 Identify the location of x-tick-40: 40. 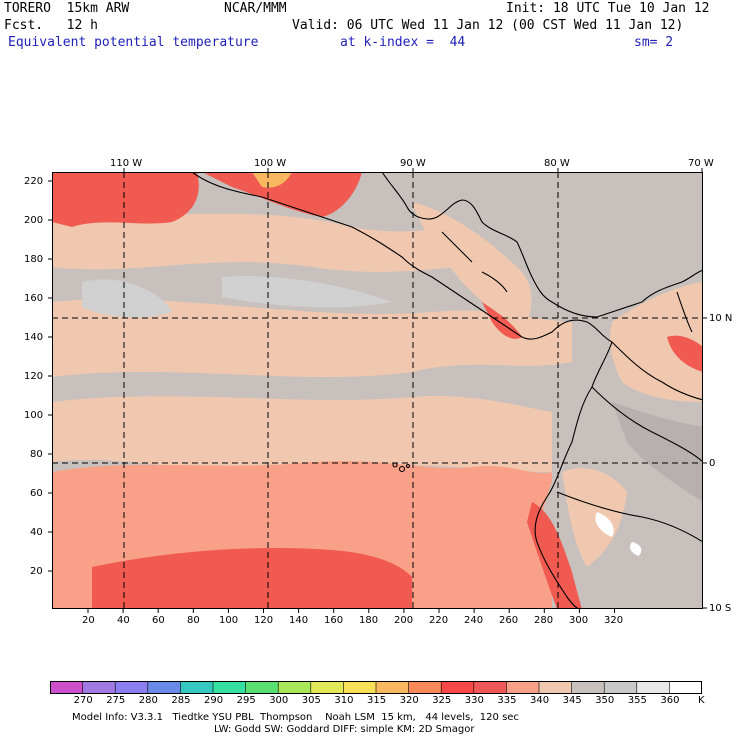
(123, 620).